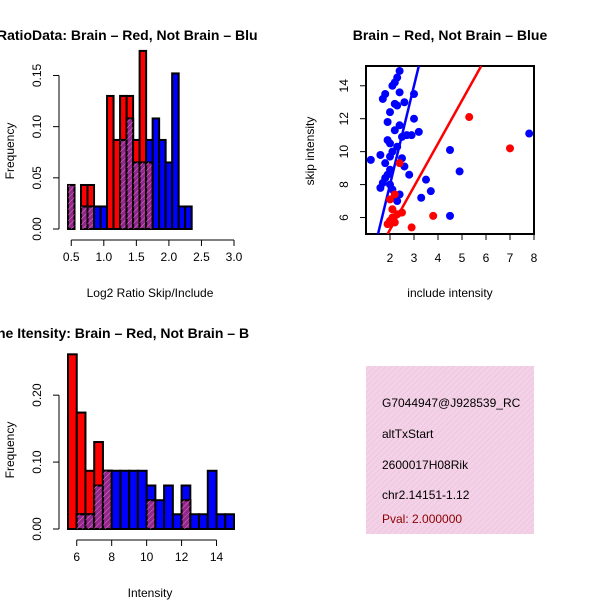 The image size is (600, 605). What do you see at coordinates (425, 465) in the screenshot?
I see `info-line-gene-name: 2600017H08Rik` at bounding box center [425, 465].